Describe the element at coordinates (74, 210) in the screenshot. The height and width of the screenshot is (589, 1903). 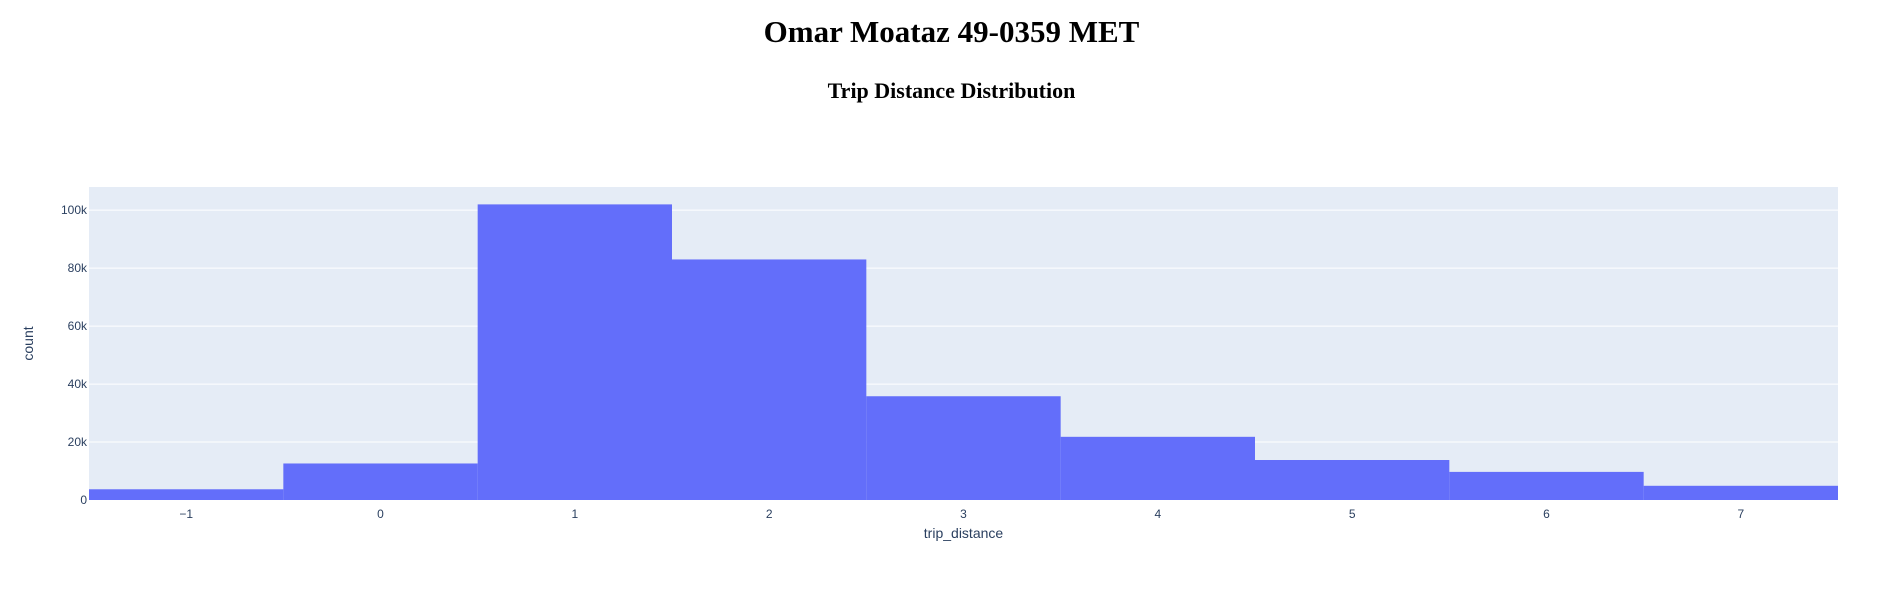
I see `y-tick-label: 100k` at that location.